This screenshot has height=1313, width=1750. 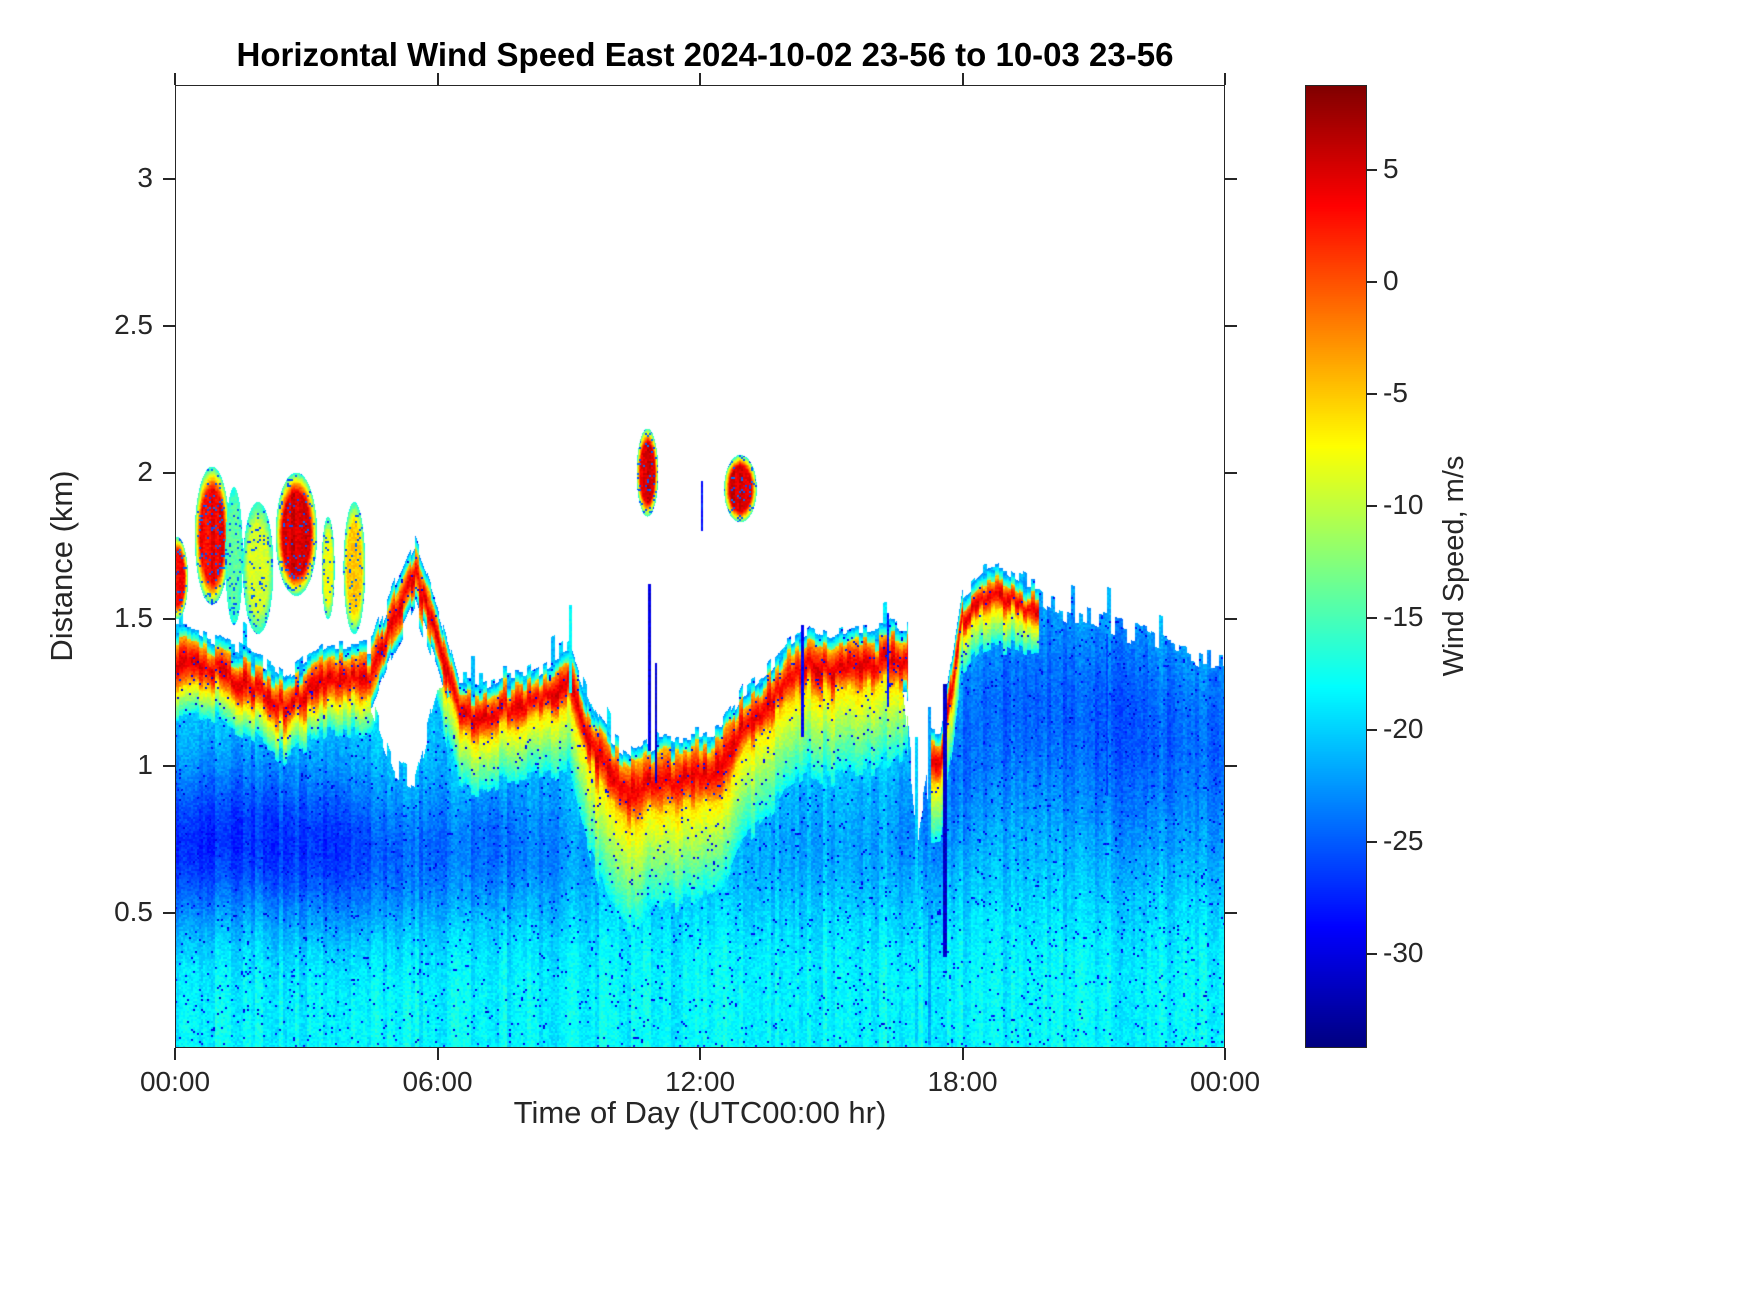 What do you see at coordinates (133, 324) in the screenshot?
I see `y-tick-label: 2.5` at bounding box center [133, 324].